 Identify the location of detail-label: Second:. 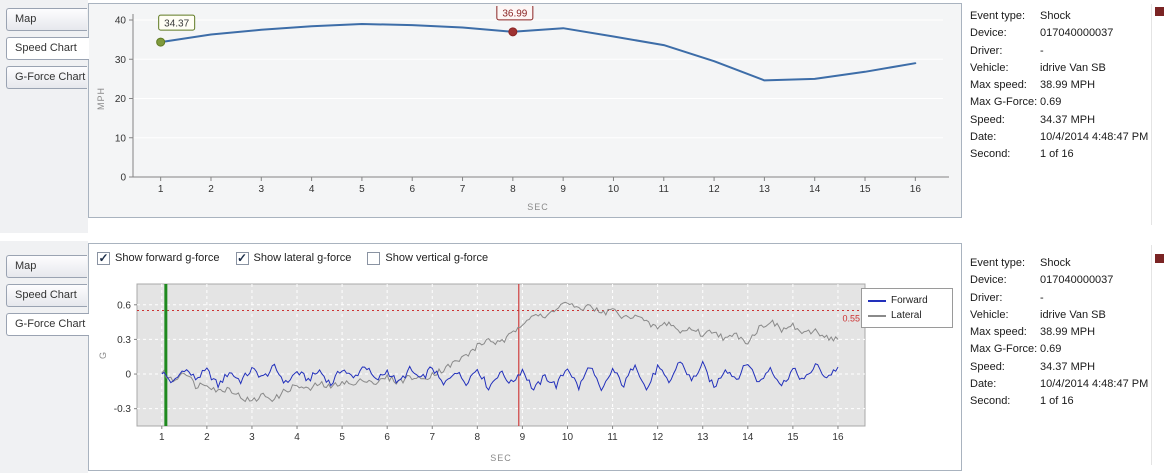
(990, 154).